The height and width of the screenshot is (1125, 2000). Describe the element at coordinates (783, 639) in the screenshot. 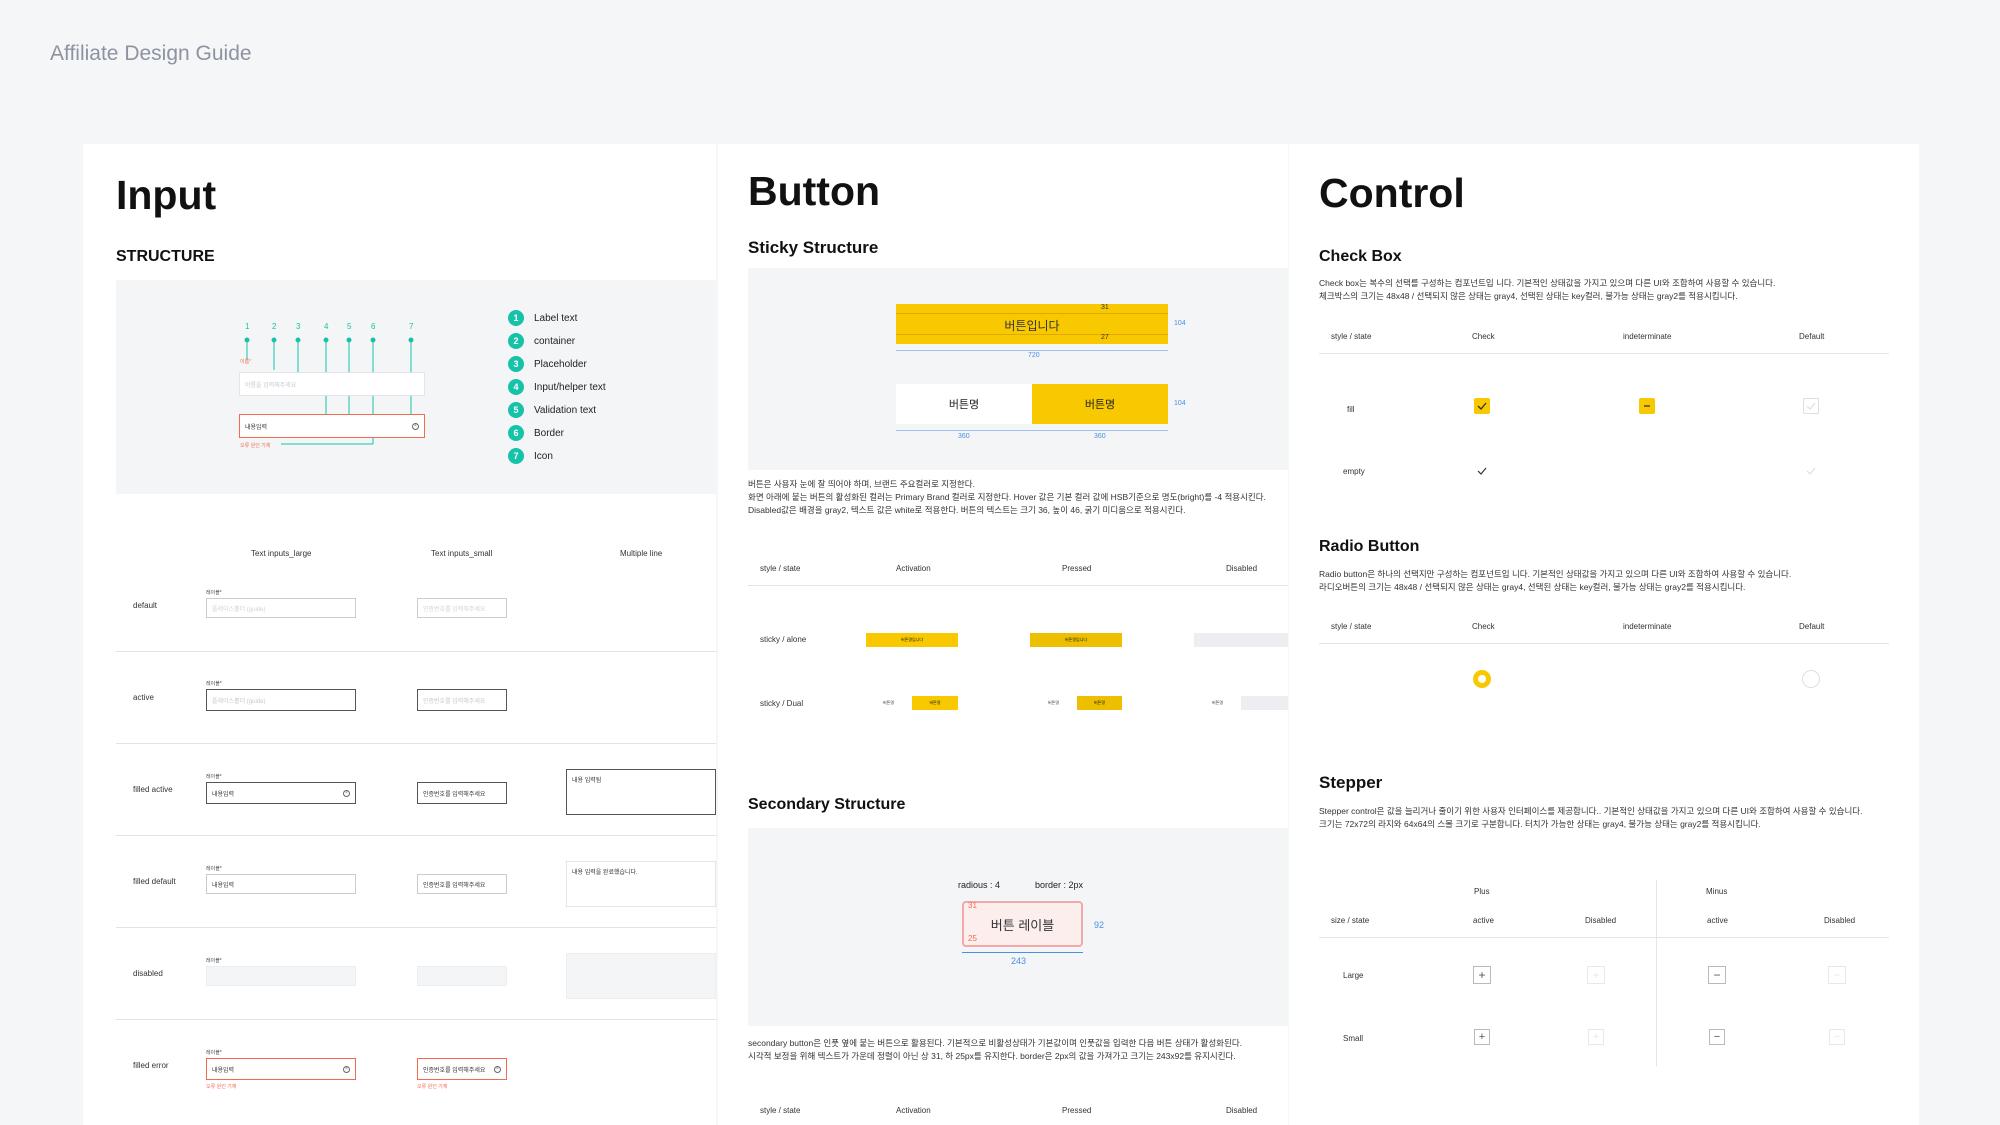

I see `row-label: sticky / alone` at that location.